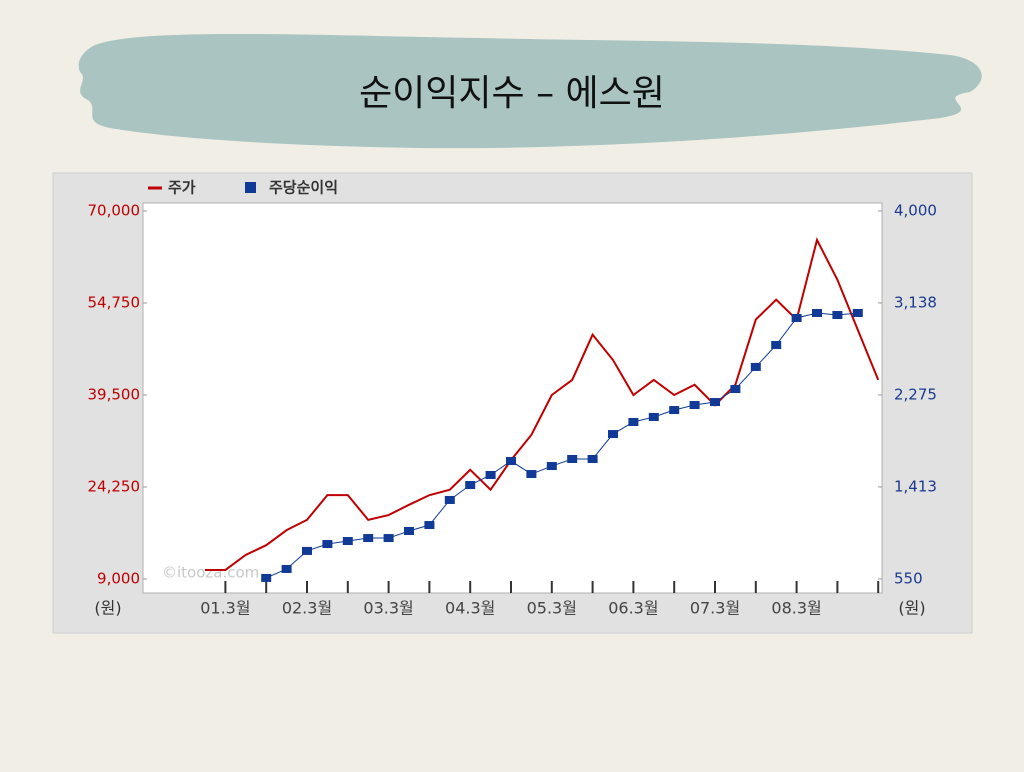  What do you see at coordinates (118, 579) in the screenshot?
I see `y-tick-label: 9,000` at bounding box center [118, 579].